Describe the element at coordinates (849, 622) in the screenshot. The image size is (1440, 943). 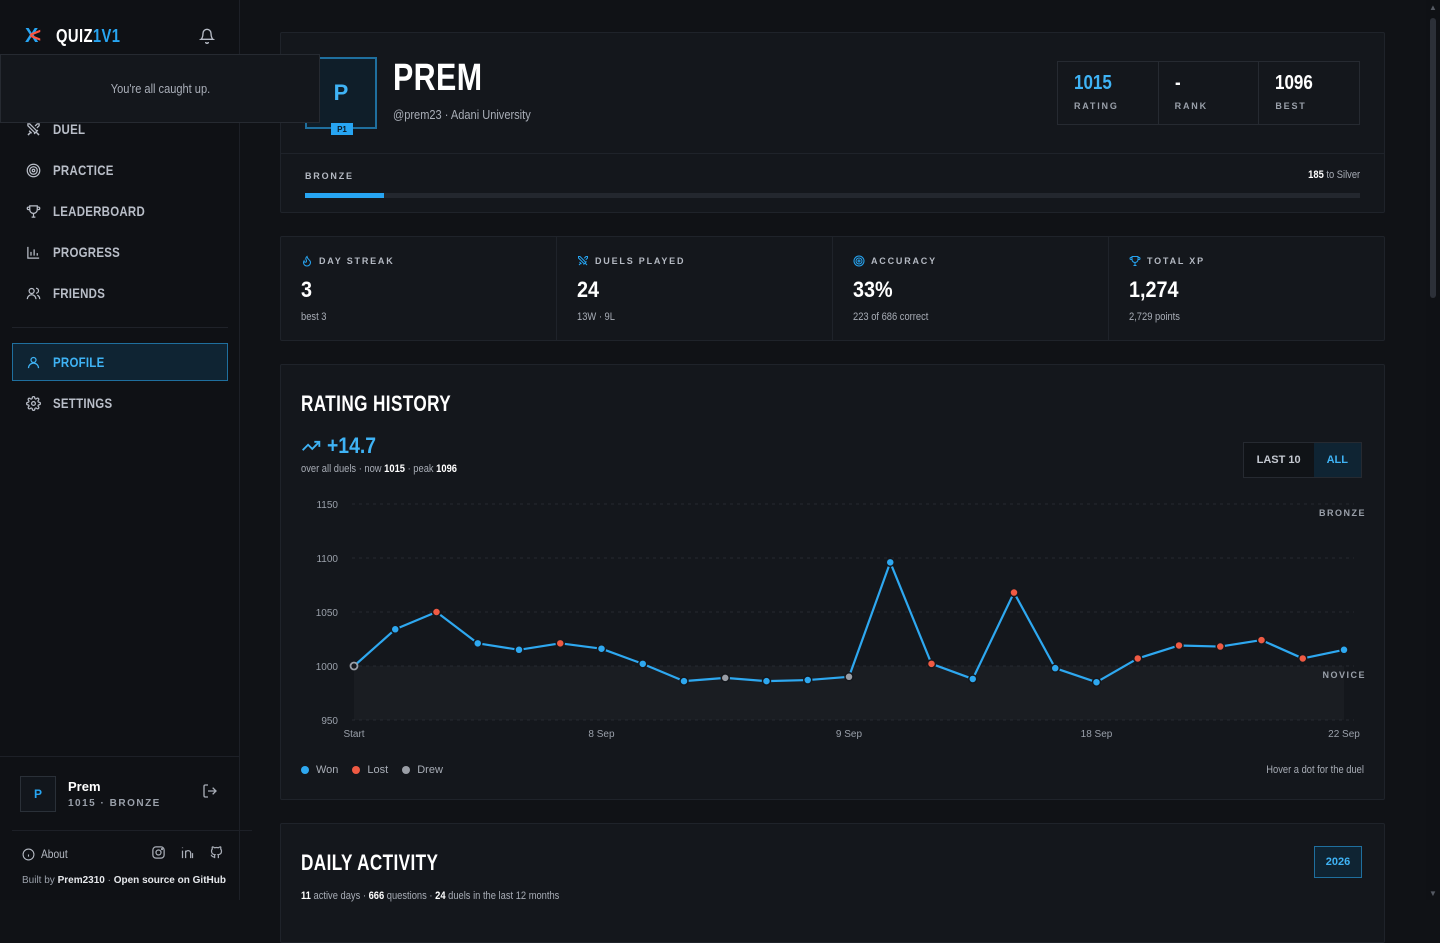
I see `rating-line` at that location.